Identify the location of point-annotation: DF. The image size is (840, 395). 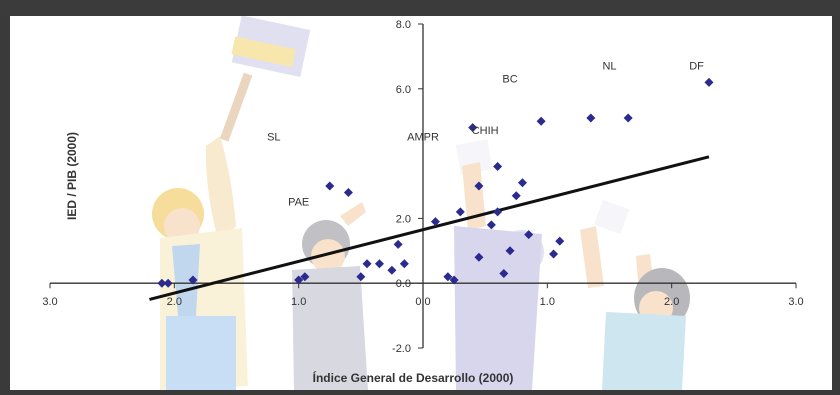
(696, 66).